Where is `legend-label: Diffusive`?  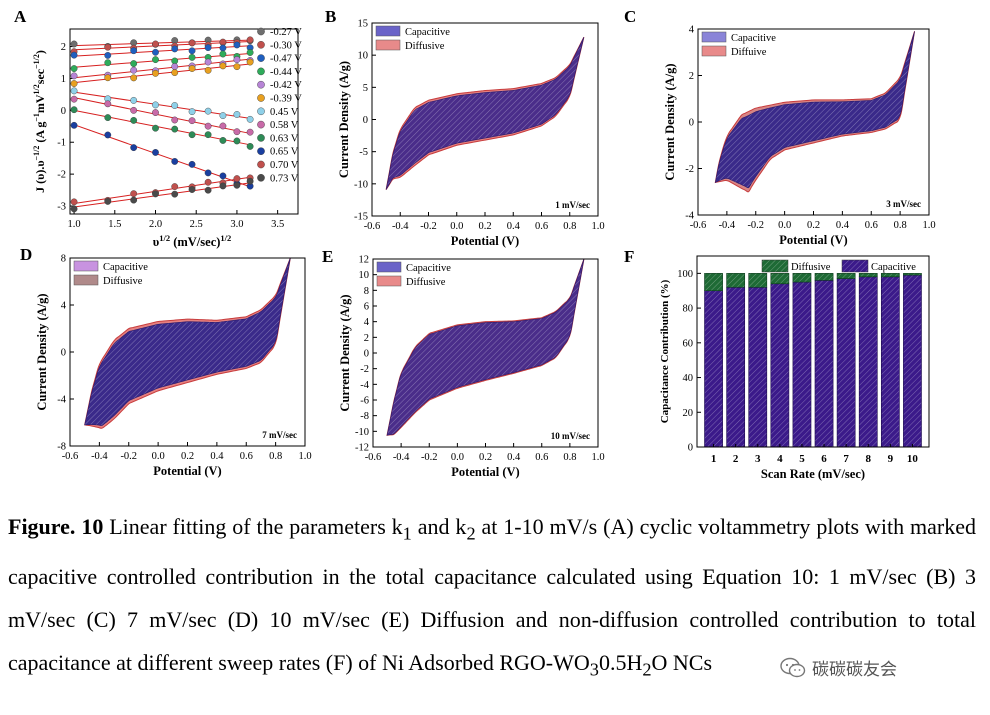 legend-label: Diffusive is located at coordinates (123, 281).